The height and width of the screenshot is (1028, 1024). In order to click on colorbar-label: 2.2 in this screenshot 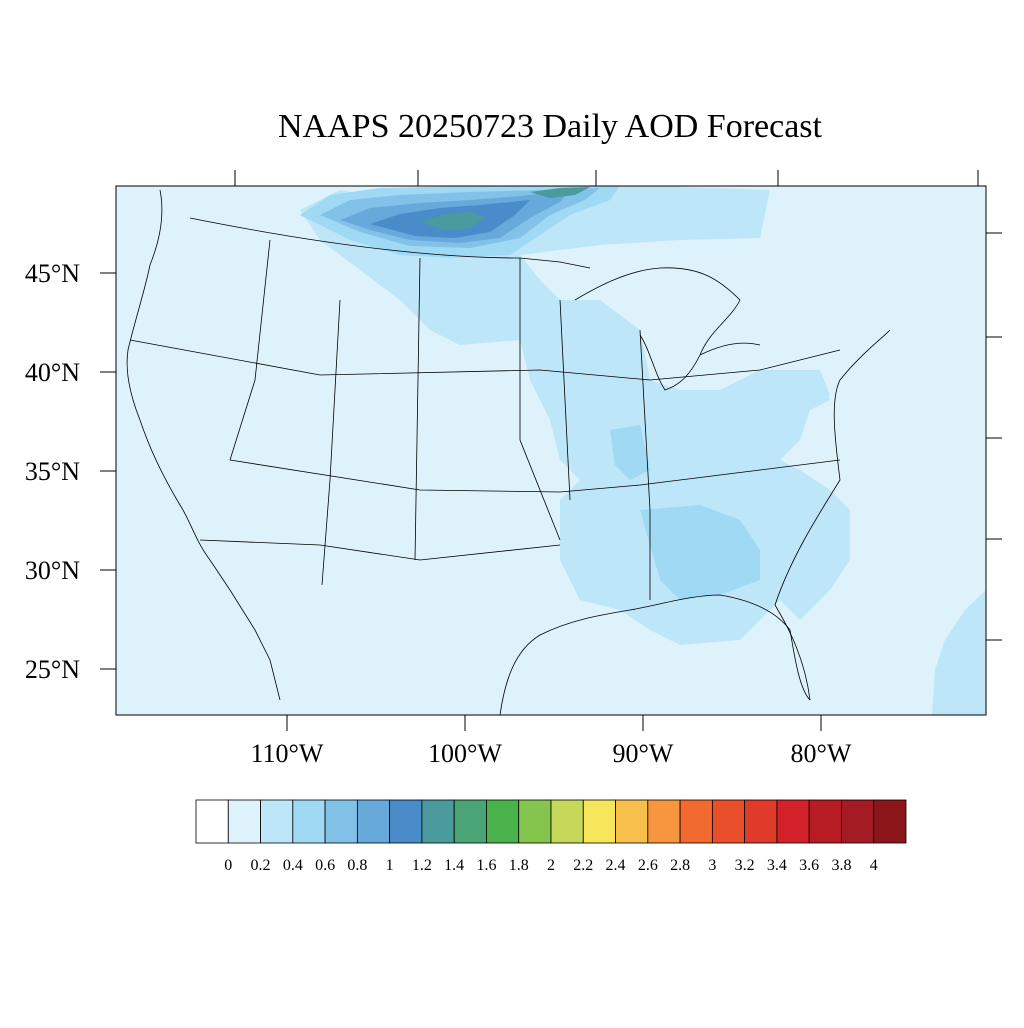, I will do `click(583, 865)`.